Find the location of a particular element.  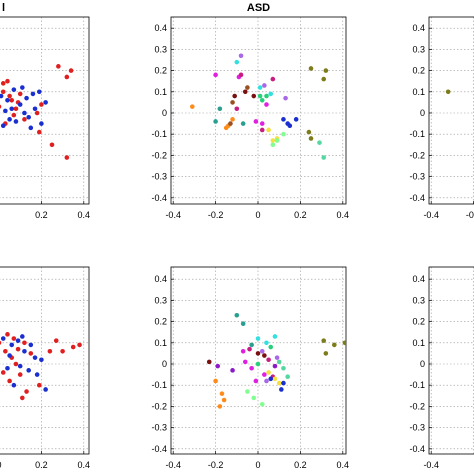

y-tick-label: 0.3 is located at coordinates (418, 300).